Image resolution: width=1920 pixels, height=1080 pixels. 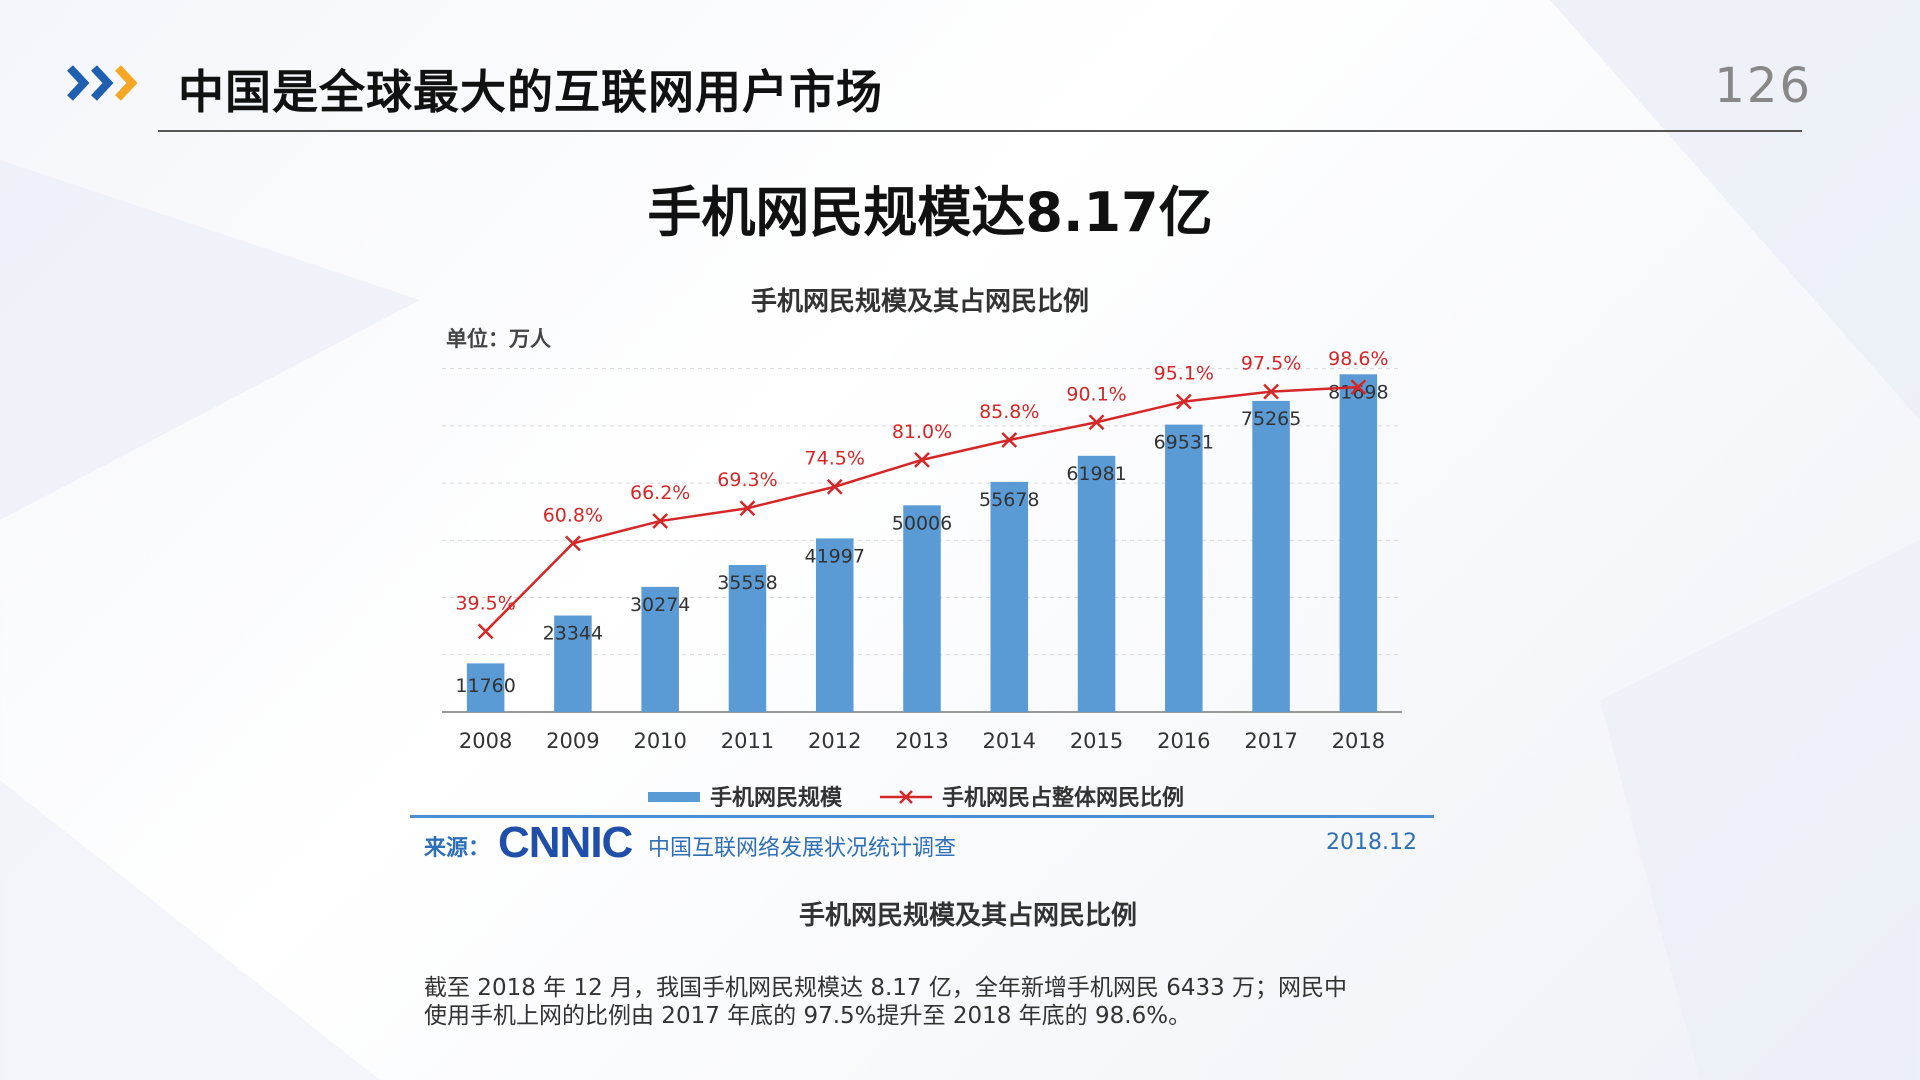 I want to click on x-tick-label: 2012, so click(x=834, y=741).